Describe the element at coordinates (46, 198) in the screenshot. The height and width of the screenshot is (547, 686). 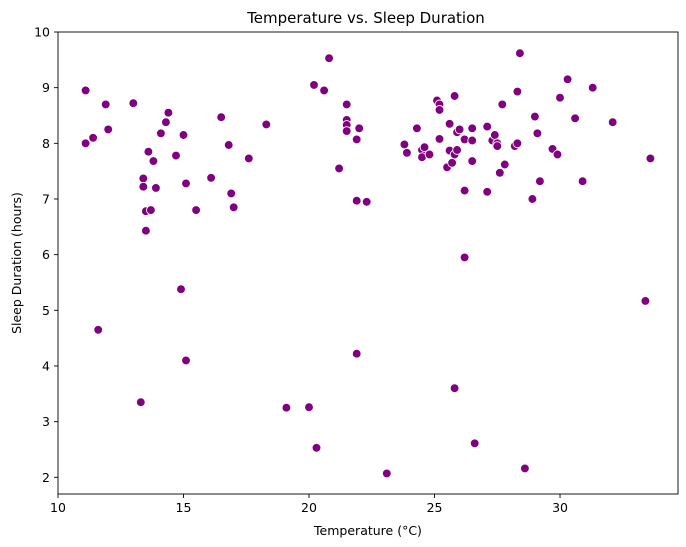
I see `y-tick-label: 7` at that location.